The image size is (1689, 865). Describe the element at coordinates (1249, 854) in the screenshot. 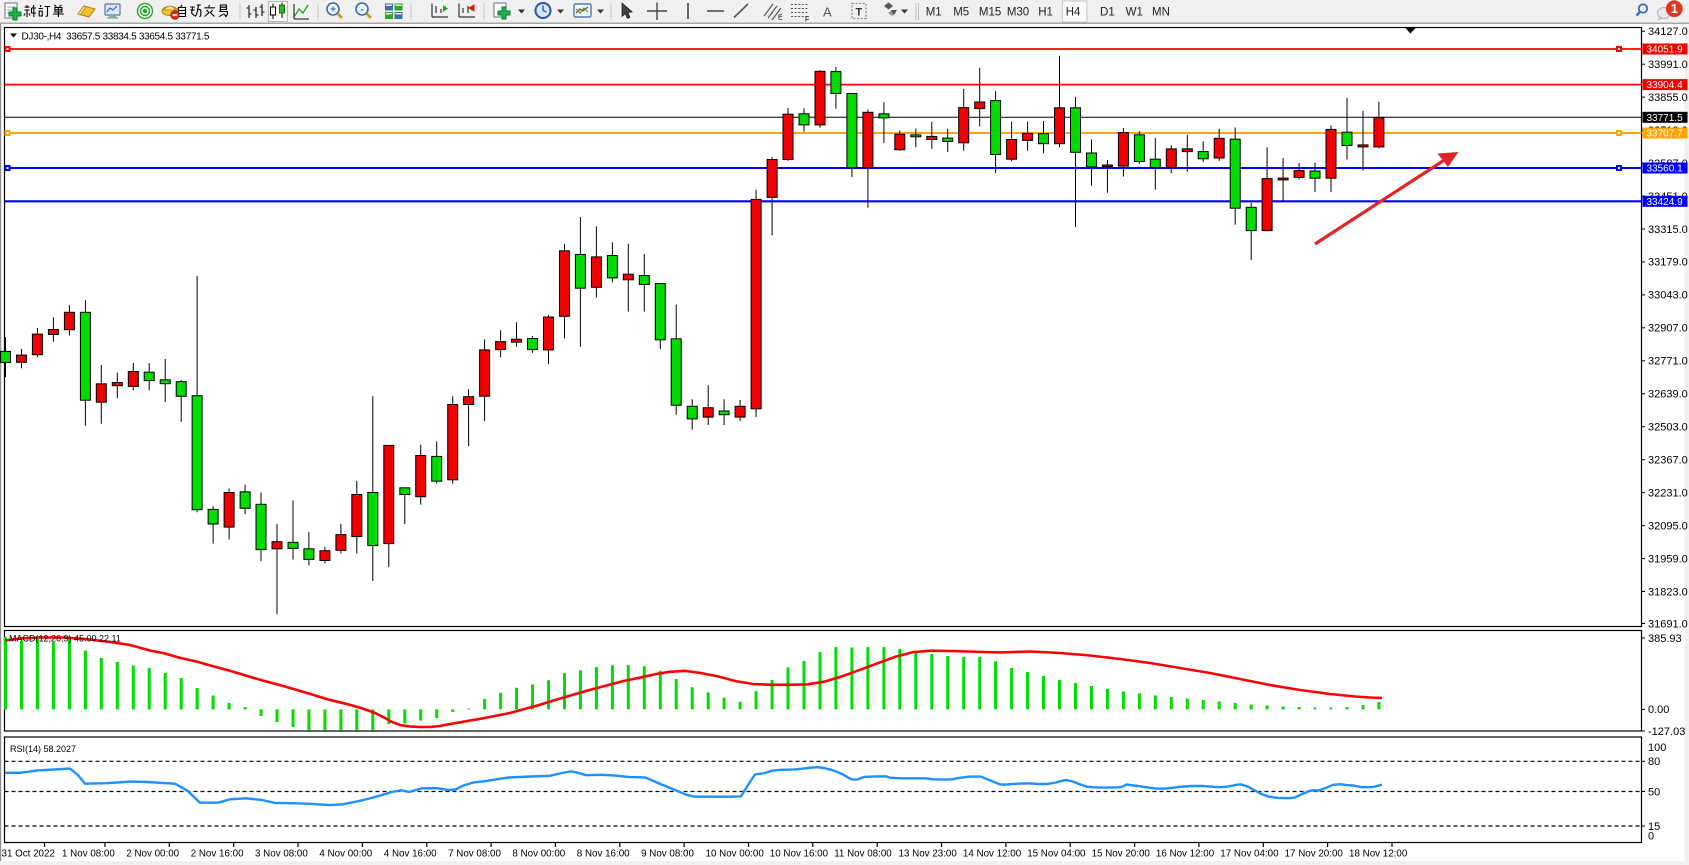

I see `svg-text: 17 Nov 04:00` at that location.